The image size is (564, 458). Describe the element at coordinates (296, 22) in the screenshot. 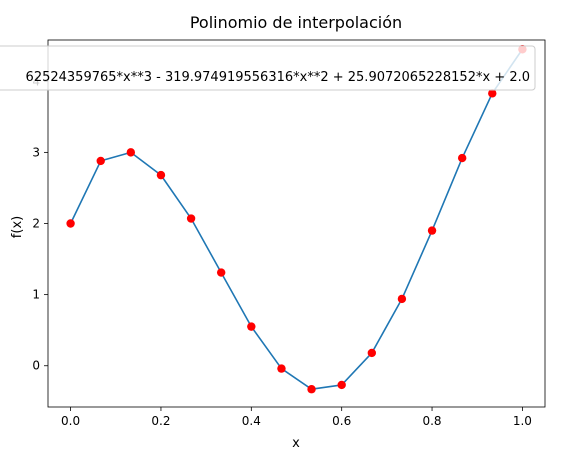

I see `chart-title: Polinomio de interpolación` at that location.